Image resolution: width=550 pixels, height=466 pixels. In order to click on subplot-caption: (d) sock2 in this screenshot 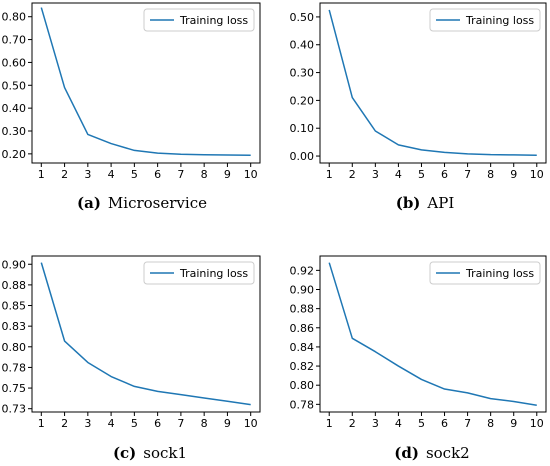, I will do `click(431, 453)`.